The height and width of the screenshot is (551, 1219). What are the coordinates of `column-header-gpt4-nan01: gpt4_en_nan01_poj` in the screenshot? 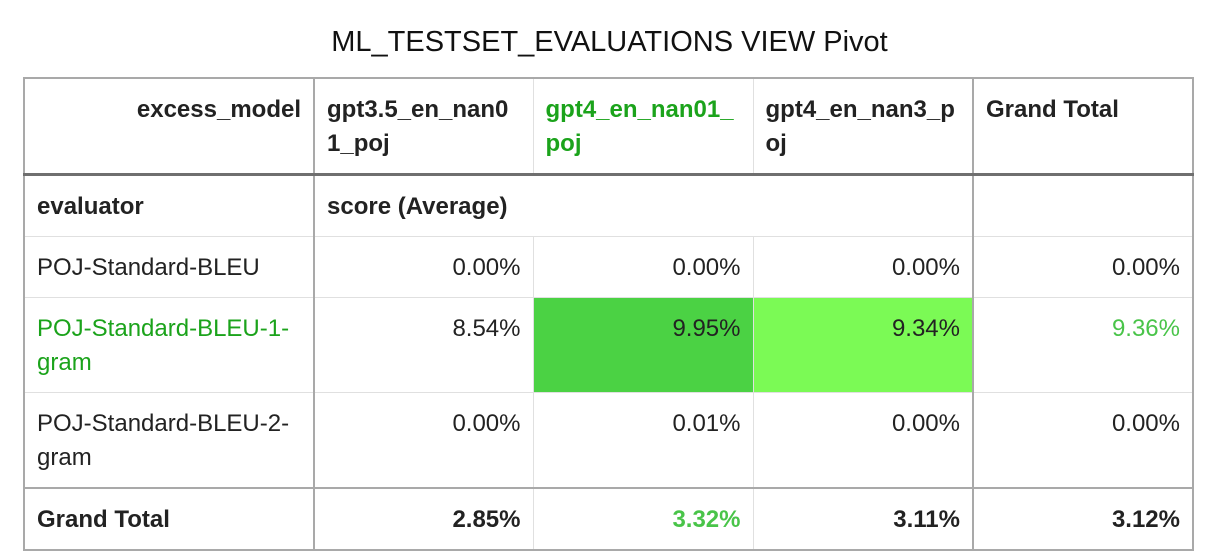 It's located at (642, 126).